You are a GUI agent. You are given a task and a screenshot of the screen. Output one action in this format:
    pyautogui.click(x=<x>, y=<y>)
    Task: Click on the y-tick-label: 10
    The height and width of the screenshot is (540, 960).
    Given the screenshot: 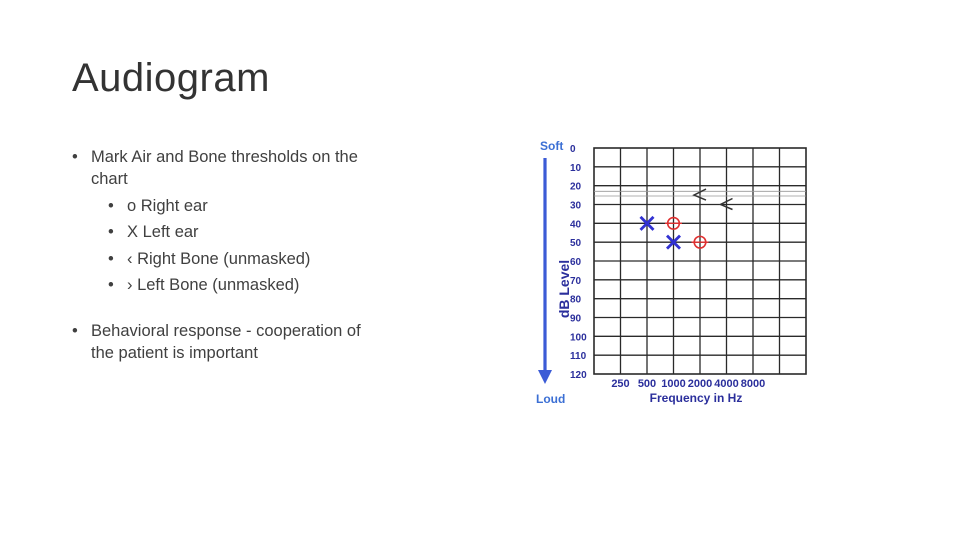 What is the action you would take?
    pyautogui.click(x=576, y=168)
    